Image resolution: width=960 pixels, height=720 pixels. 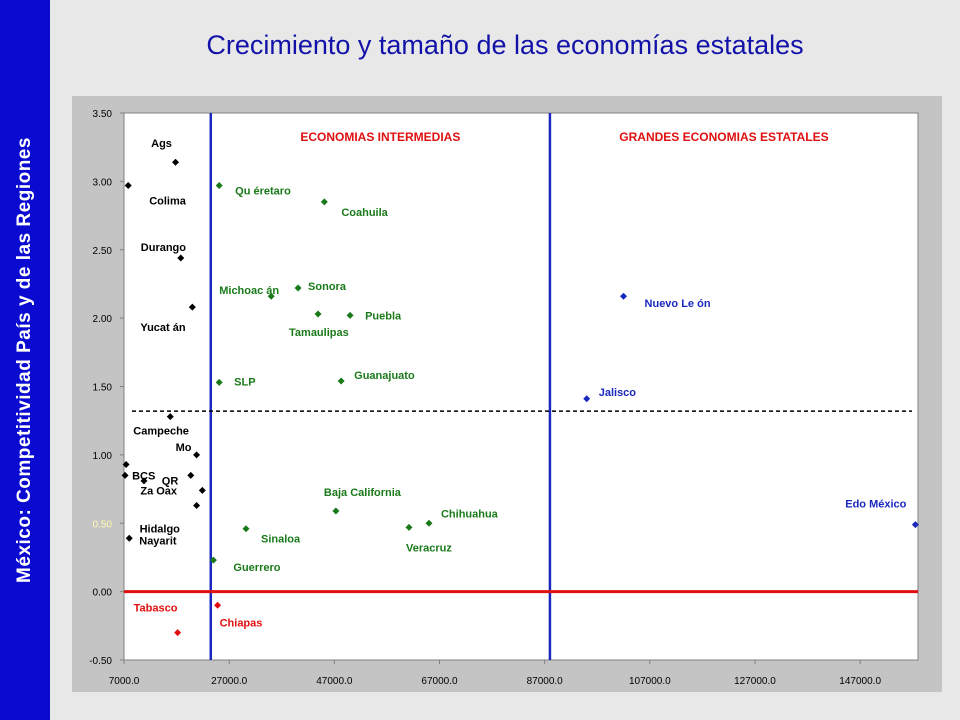 What do you see at coordinates (860, 681) in the screenshot?
I see `x-tick-label: 147000.0` at bounding box center [860, 681].